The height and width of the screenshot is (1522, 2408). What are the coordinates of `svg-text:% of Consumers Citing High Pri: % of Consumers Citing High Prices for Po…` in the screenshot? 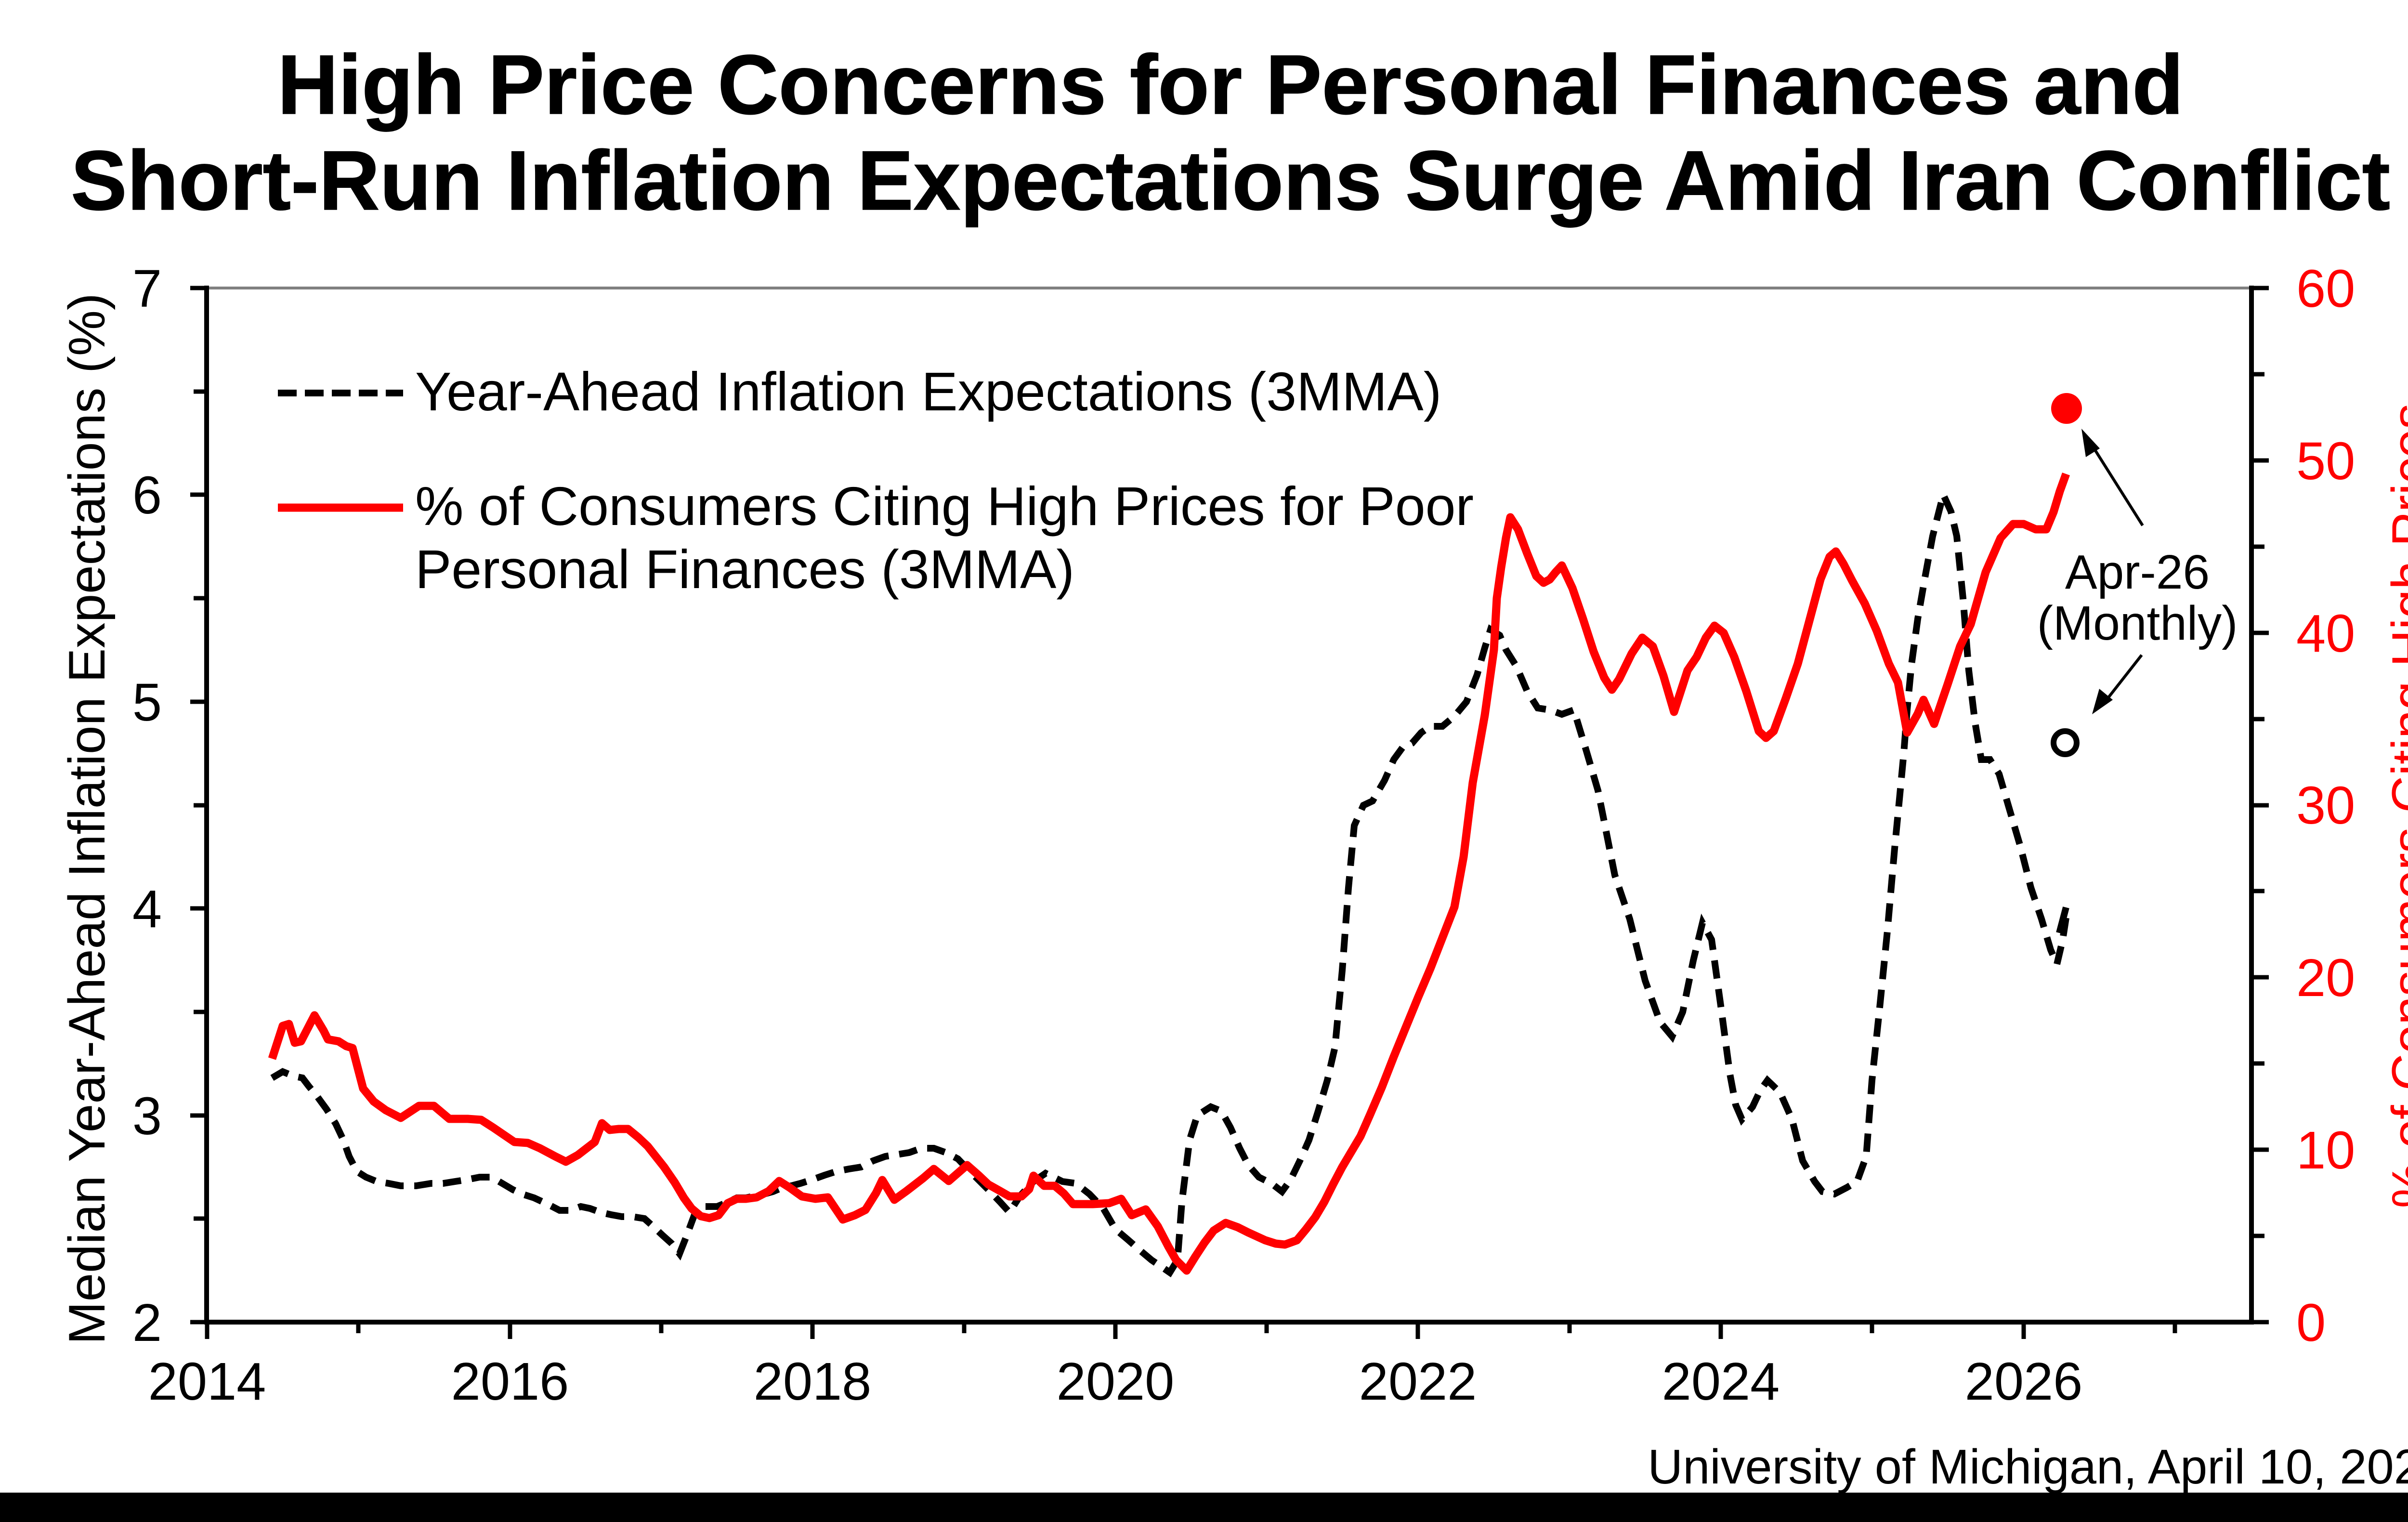 It's located at (944, 507).